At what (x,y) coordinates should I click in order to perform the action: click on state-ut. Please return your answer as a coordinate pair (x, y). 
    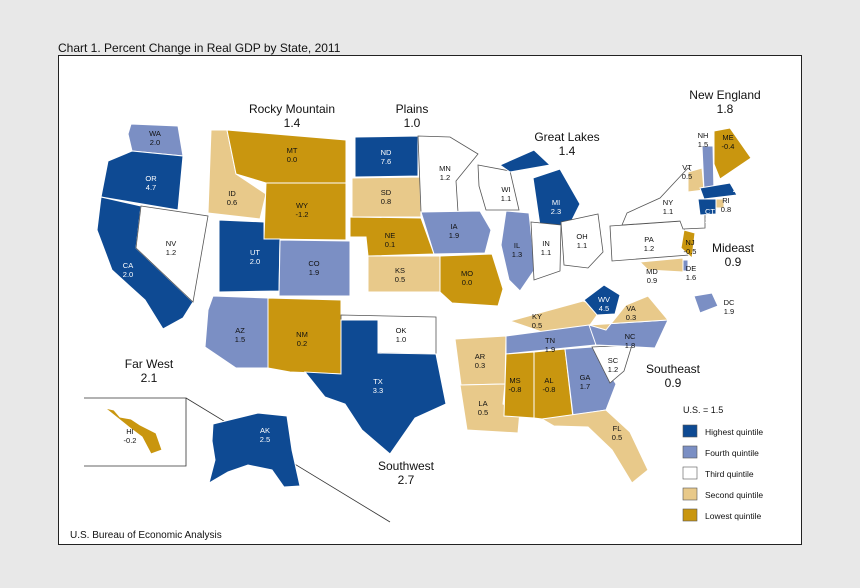
    Looking at the image, I should click on (249, 256).